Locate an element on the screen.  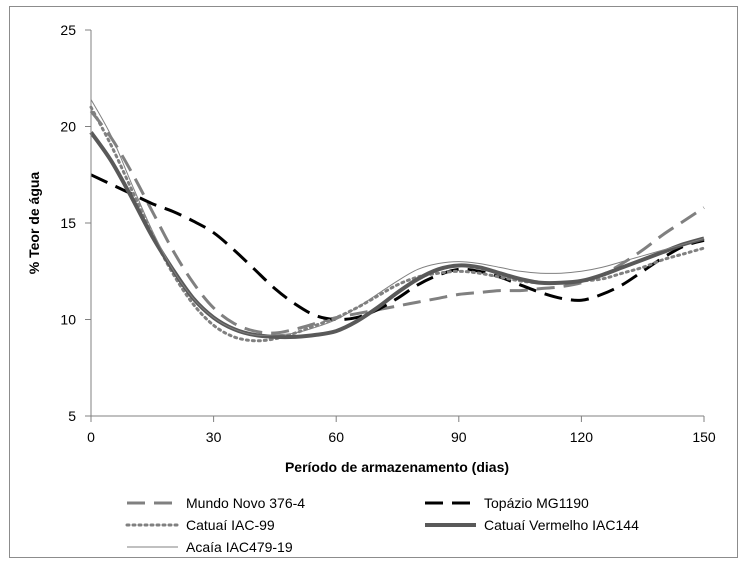
legend-label-mundo-novo-376-4: Mundo Novo 376-4 is located at coordinates (245, 503).